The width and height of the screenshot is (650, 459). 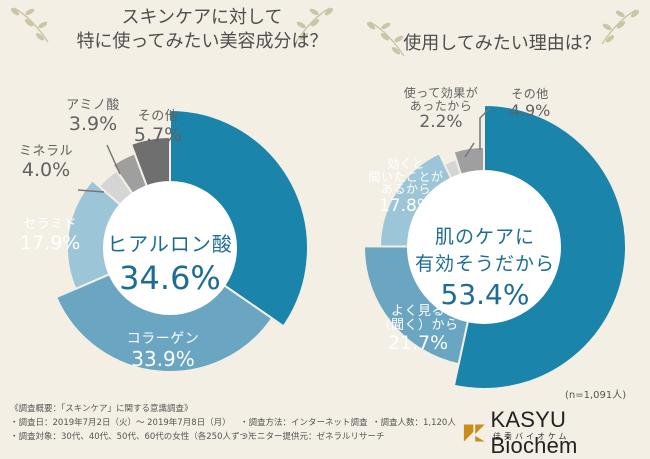 What do you see at coordinates (418, 343) in the screenshot?
I see `seen-value: 21.7%` at bounding box center [418, 343].